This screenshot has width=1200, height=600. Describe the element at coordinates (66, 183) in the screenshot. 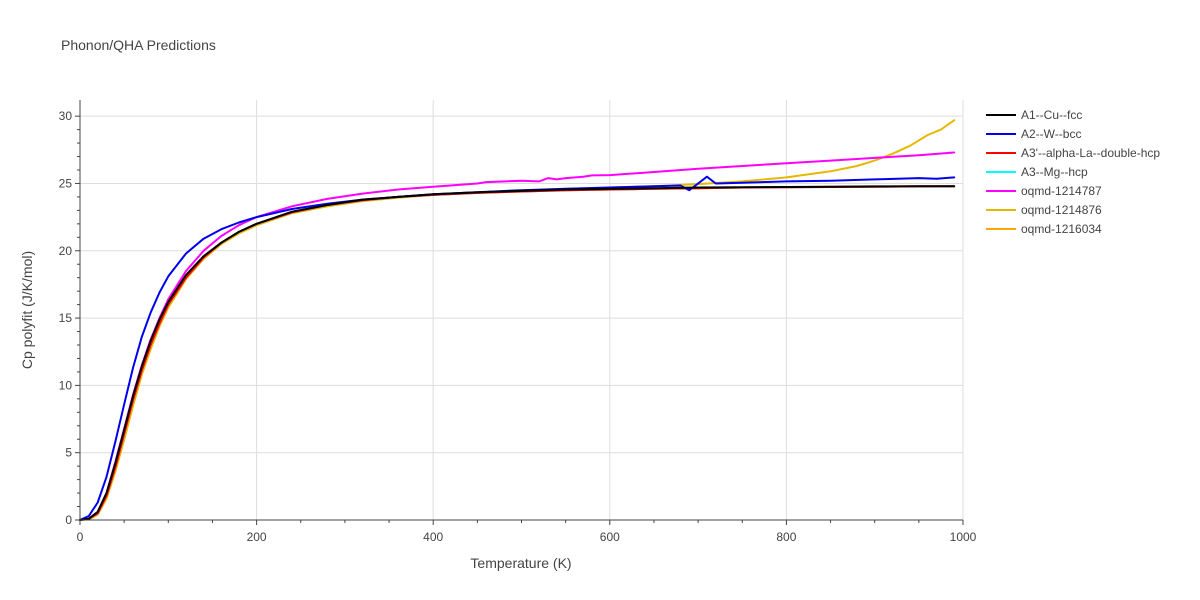

I see `y-tick-label: 25` at that location.